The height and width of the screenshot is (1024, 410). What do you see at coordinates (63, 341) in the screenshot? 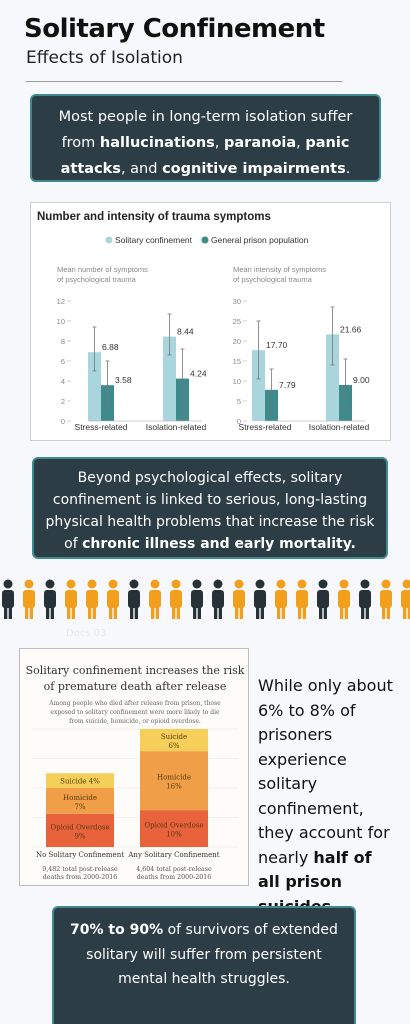
I see `y-tick-label: 8` at bounding box center [63, 341].